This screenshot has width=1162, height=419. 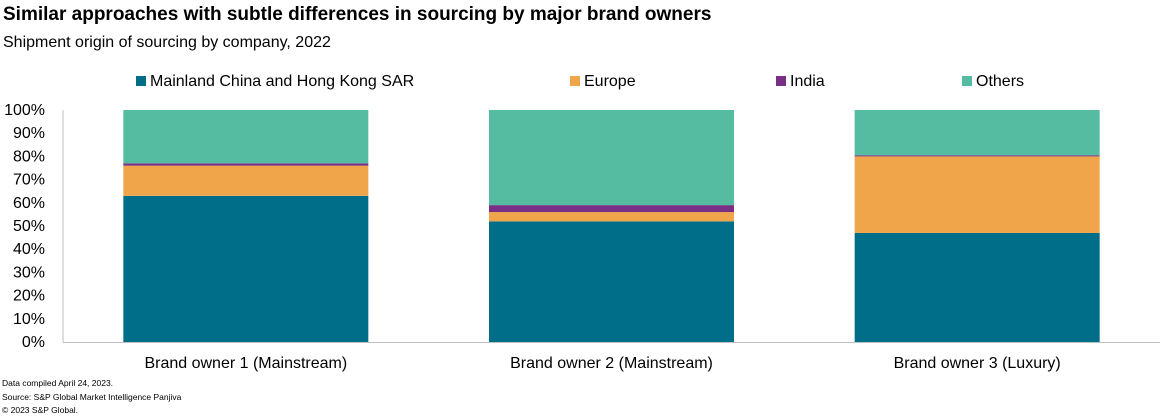 What do you see at coordinates (29, 249) in the screenshot?
I see `y-tick-label: 40%` at bounding box center [29, 249].